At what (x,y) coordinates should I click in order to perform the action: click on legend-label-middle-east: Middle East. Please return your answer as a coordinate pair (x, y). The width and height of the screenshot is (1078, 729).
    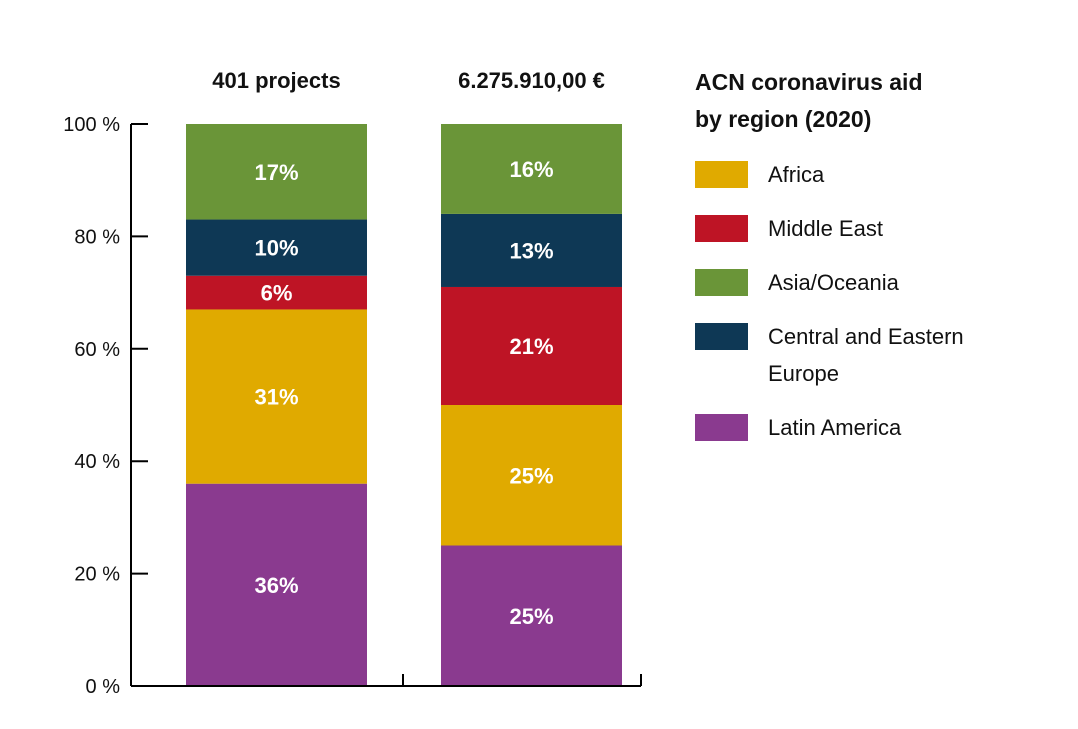
    Looking at the image, I should click on (825, 228).